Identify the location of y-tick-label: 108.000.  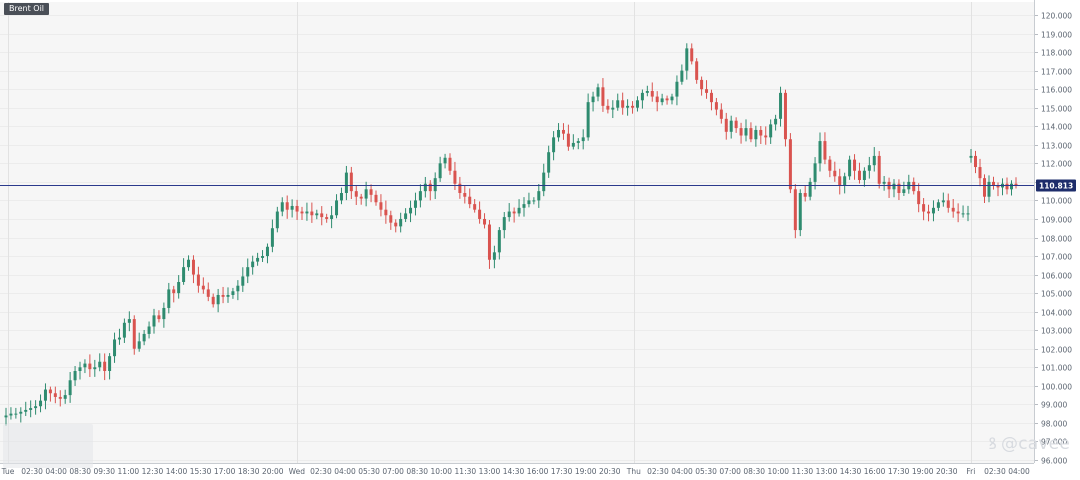
(1056, 239).